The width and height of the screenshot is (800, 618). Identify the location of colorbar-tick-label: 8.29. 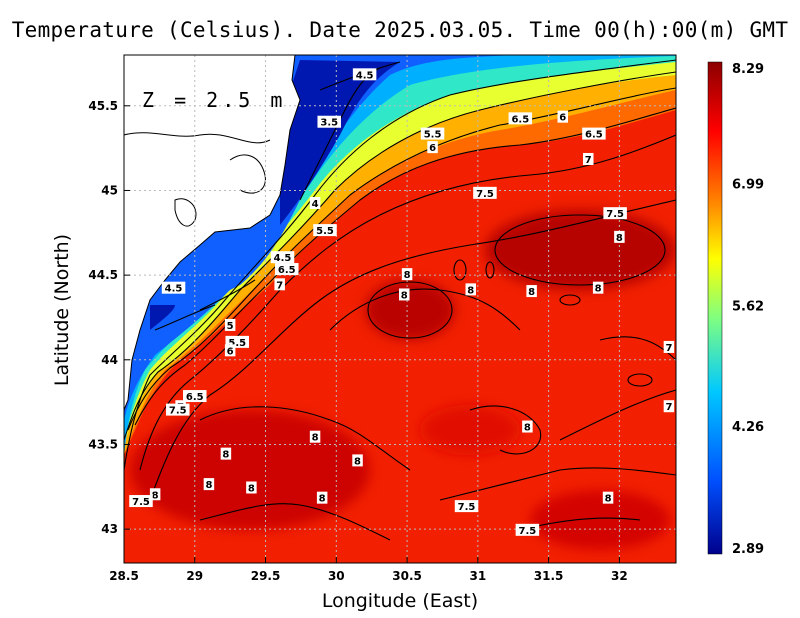
(748, 69).